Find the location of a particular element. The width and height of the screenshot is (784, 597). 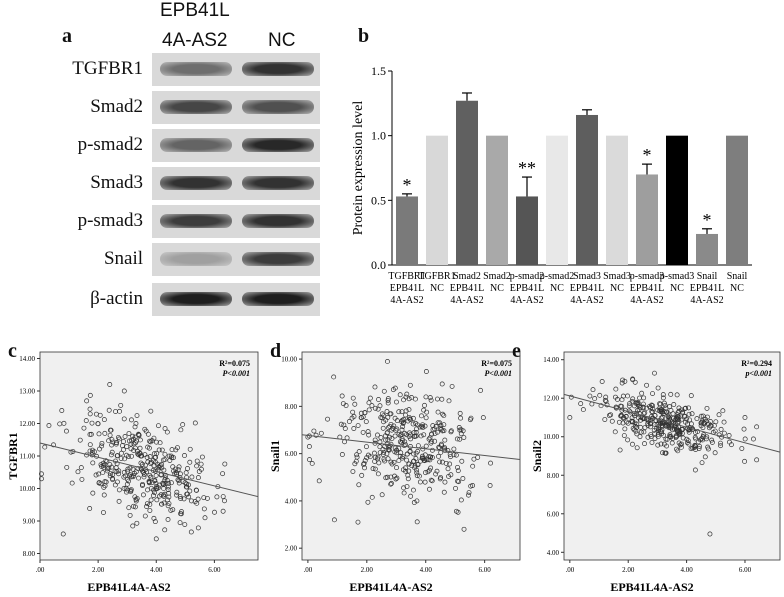

bar-category-label: NC is located at coordinates (617, 288).